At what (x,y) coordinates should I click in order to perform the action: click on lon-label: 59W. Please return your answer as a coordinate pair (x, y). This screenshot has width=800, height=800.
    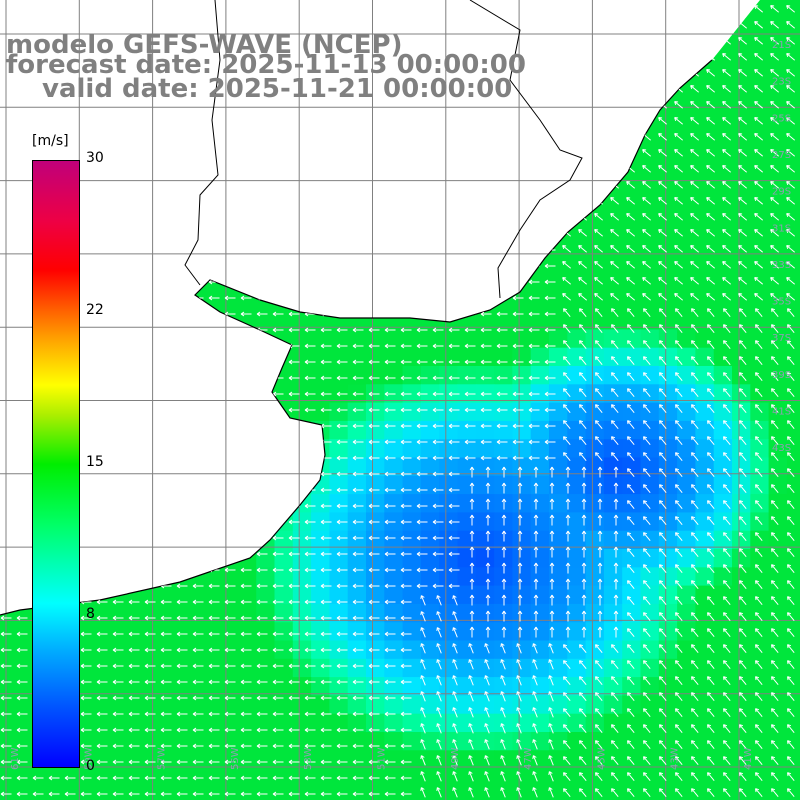
    Looking at the image, I should click on (88, 758).